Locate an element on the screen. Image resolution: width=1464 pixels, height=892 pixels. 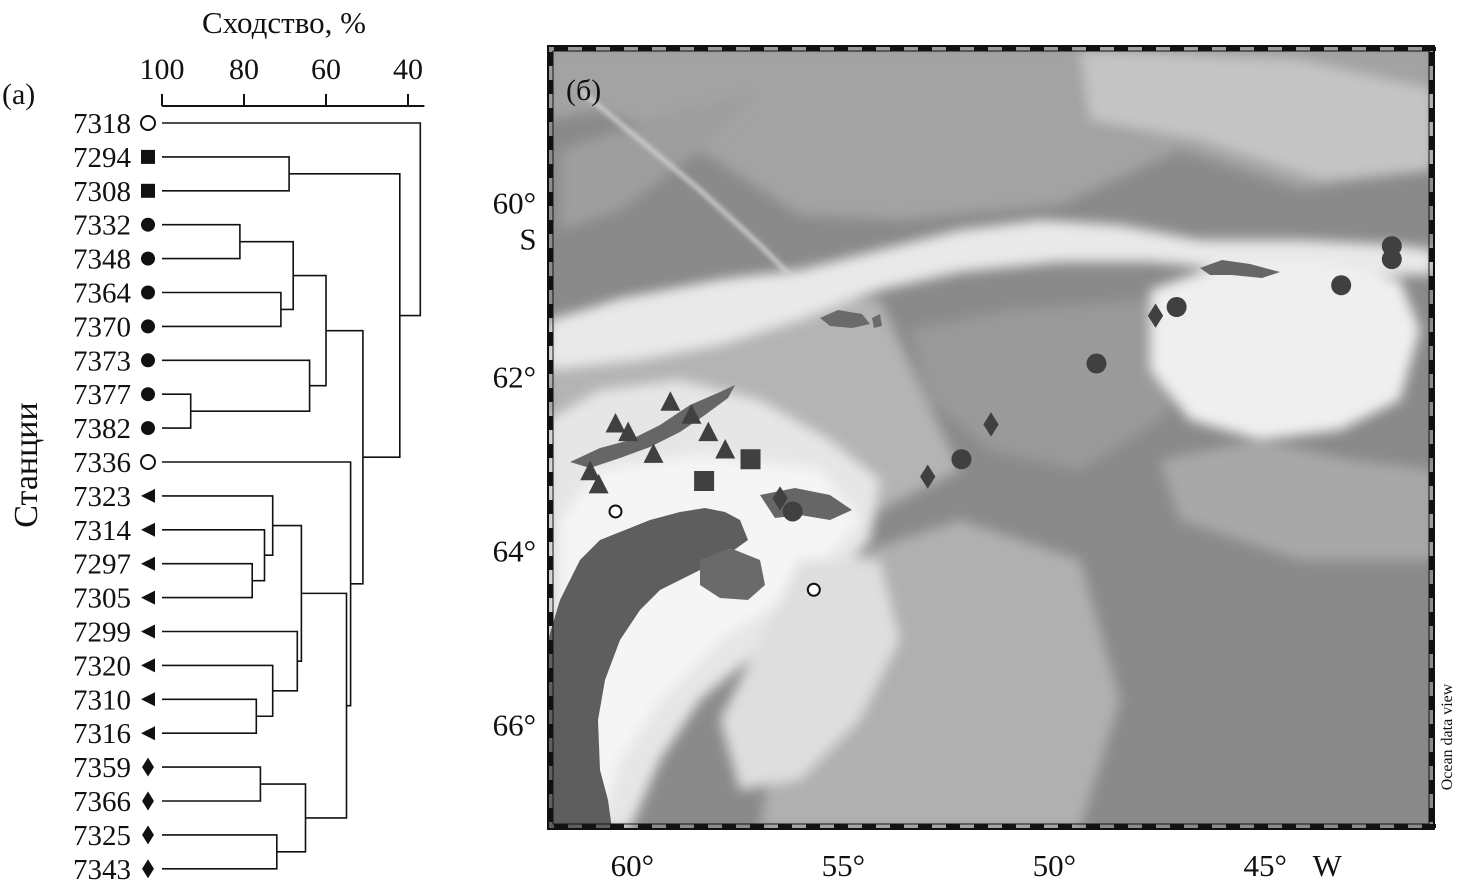
station-symbol-square is located at coordinates (148, 156).